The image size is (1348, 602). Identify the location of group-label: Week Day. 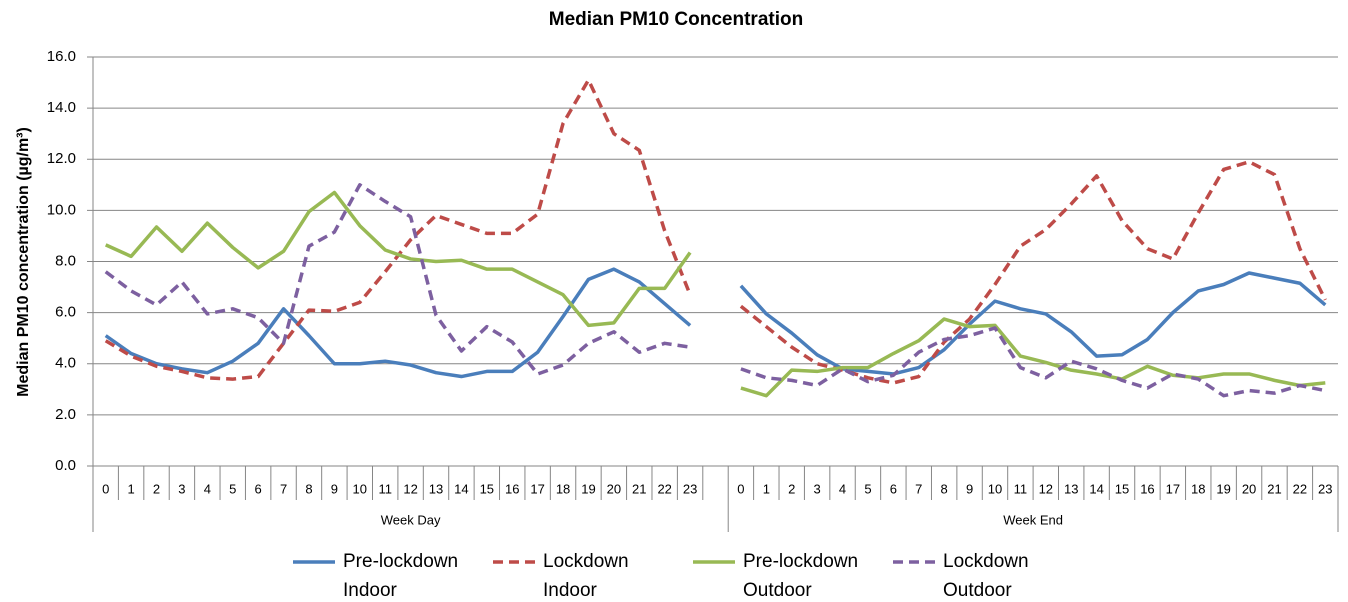
(411, 519).